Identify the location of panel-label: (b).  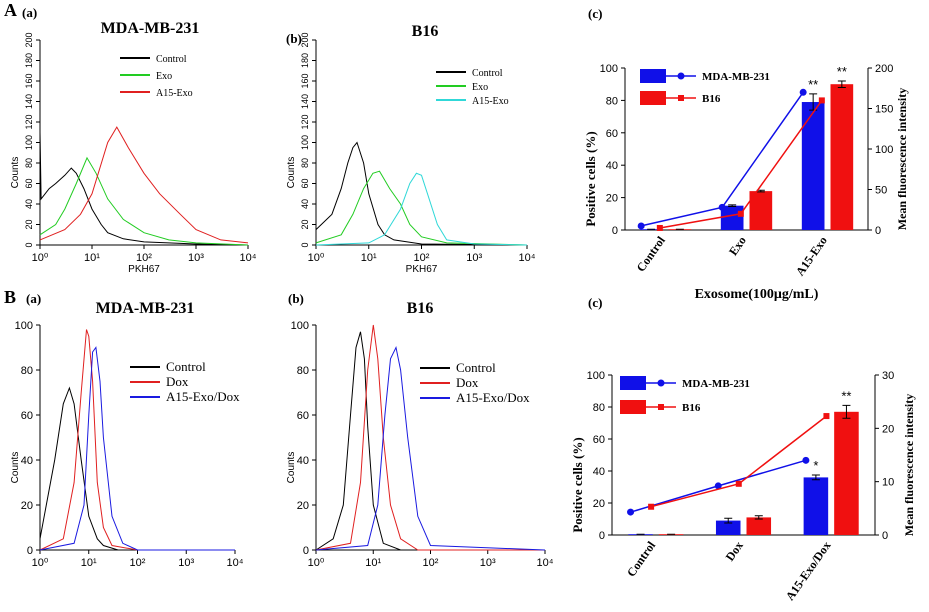
(296, 298).